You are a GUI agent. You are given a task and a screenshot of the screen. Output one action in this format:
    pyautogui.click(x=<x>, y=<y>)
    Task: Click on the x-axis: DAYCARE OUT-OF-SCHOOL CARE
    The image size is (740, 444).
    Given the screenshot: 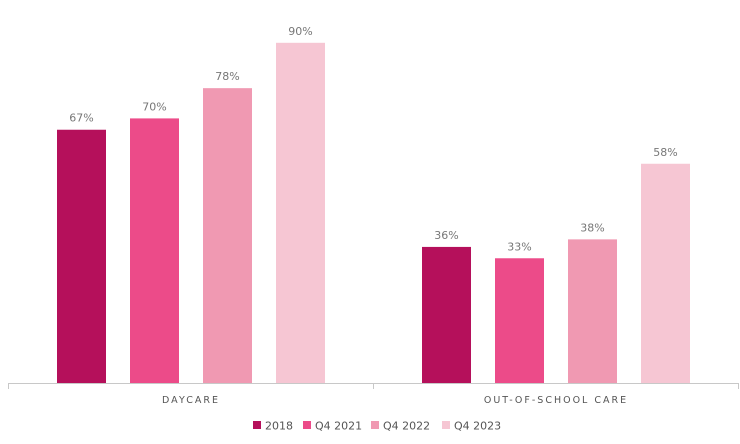 What is the action you would take?
    pyautogui.click(x=373, y=394)
    